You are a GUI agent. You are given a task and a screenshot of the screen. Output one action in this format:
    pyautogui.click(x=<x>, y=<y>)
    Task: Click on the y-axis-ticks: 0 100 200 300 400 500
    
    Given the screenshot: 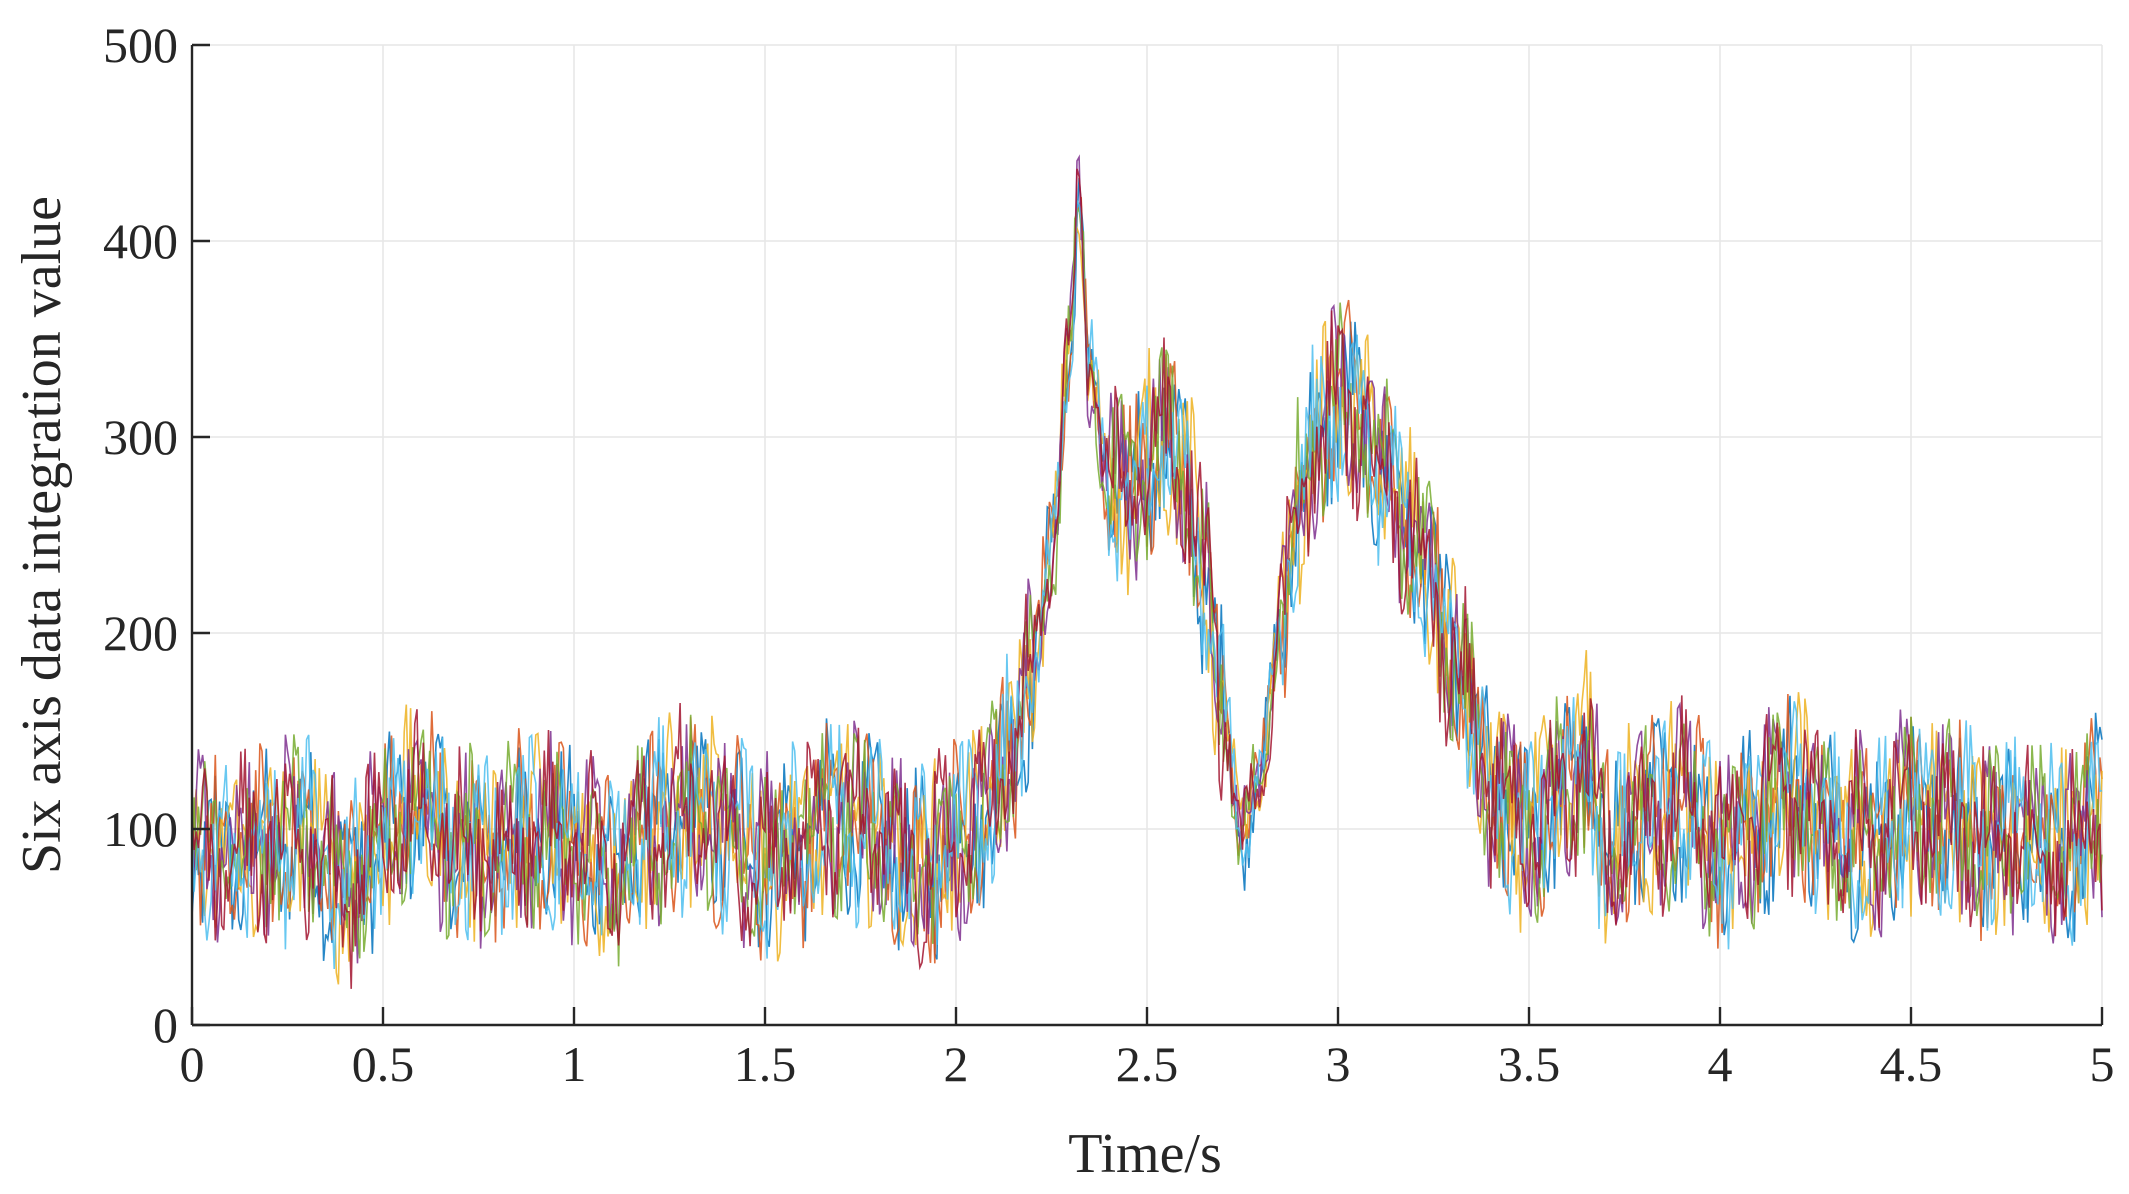 What is the action you would take?
    pyautogui.click(x=156, y=535)
    